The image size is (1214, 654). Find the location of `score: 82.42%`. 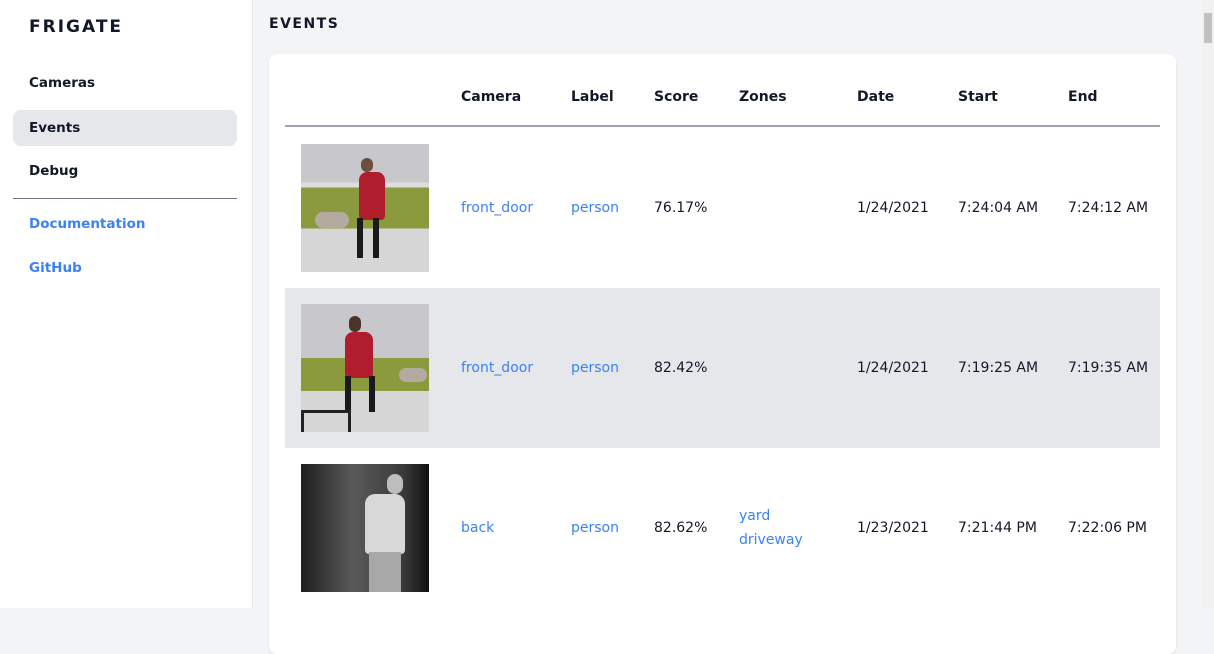

score: 82.42% is located at coordinates (681, 368).